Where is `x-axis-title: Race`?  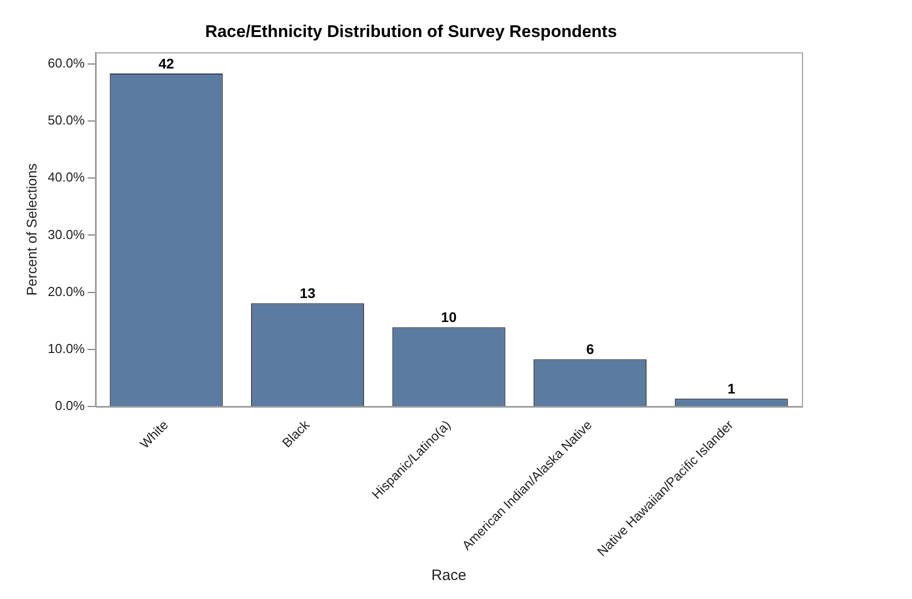
x-axis-title: Race is located at coordinates (448, 575).